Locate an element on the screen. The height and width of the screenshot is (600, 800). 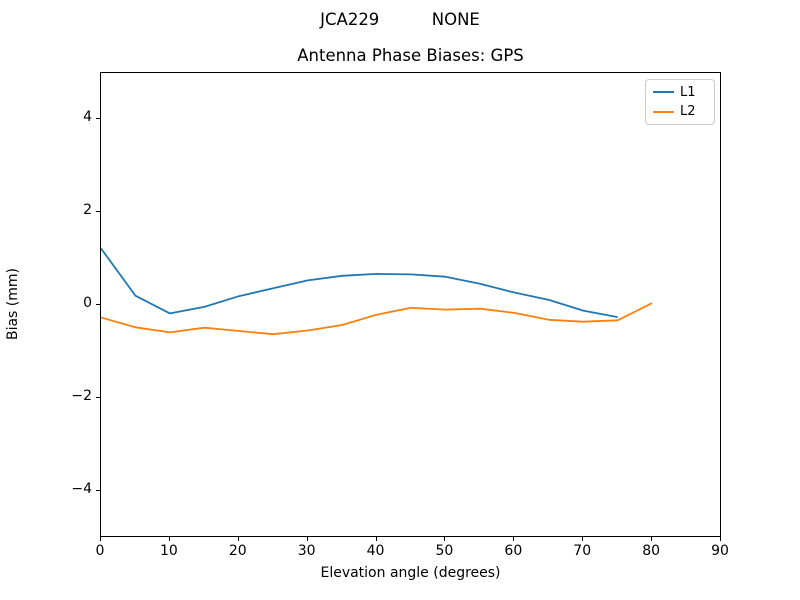
x-tick-label: 70 is located at coordinates (582, 551).